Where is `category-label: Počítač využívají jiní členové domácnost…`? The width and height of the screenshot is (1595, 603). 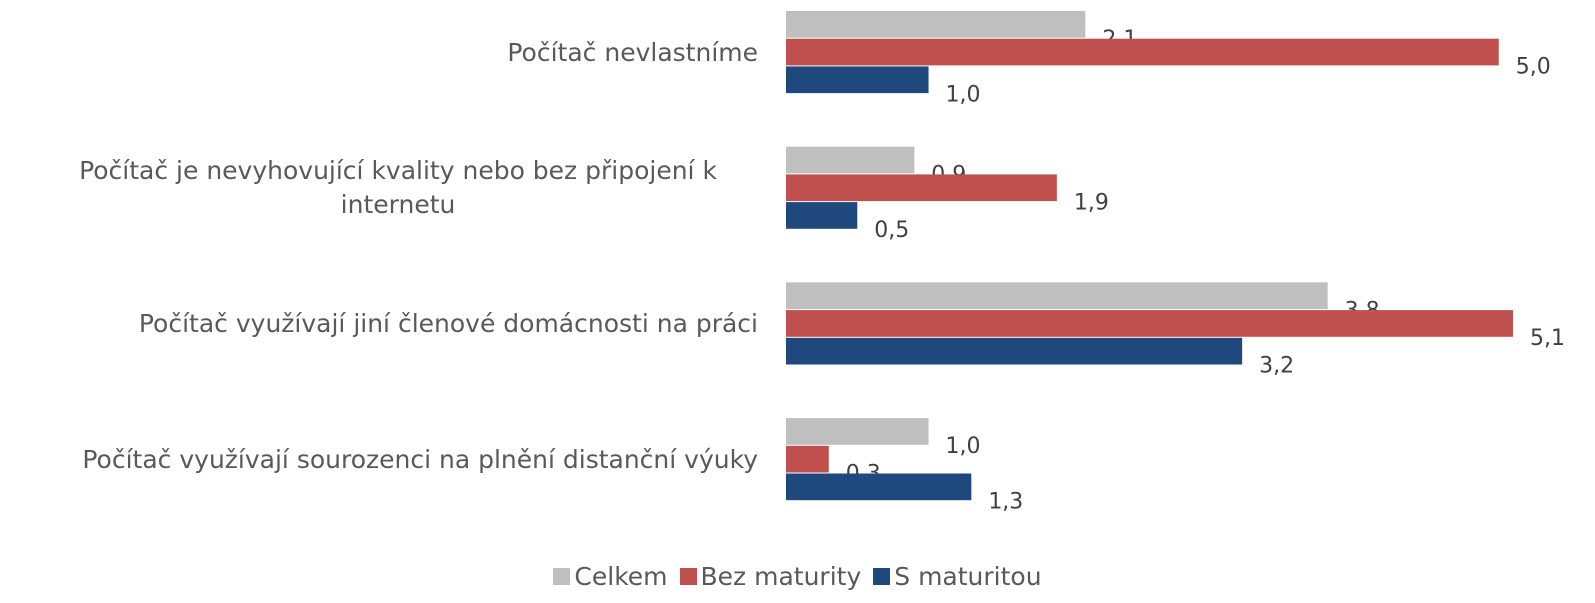
category-label: Počítač využívají jiní členové domácnost… is located at coordinates (379, 324).